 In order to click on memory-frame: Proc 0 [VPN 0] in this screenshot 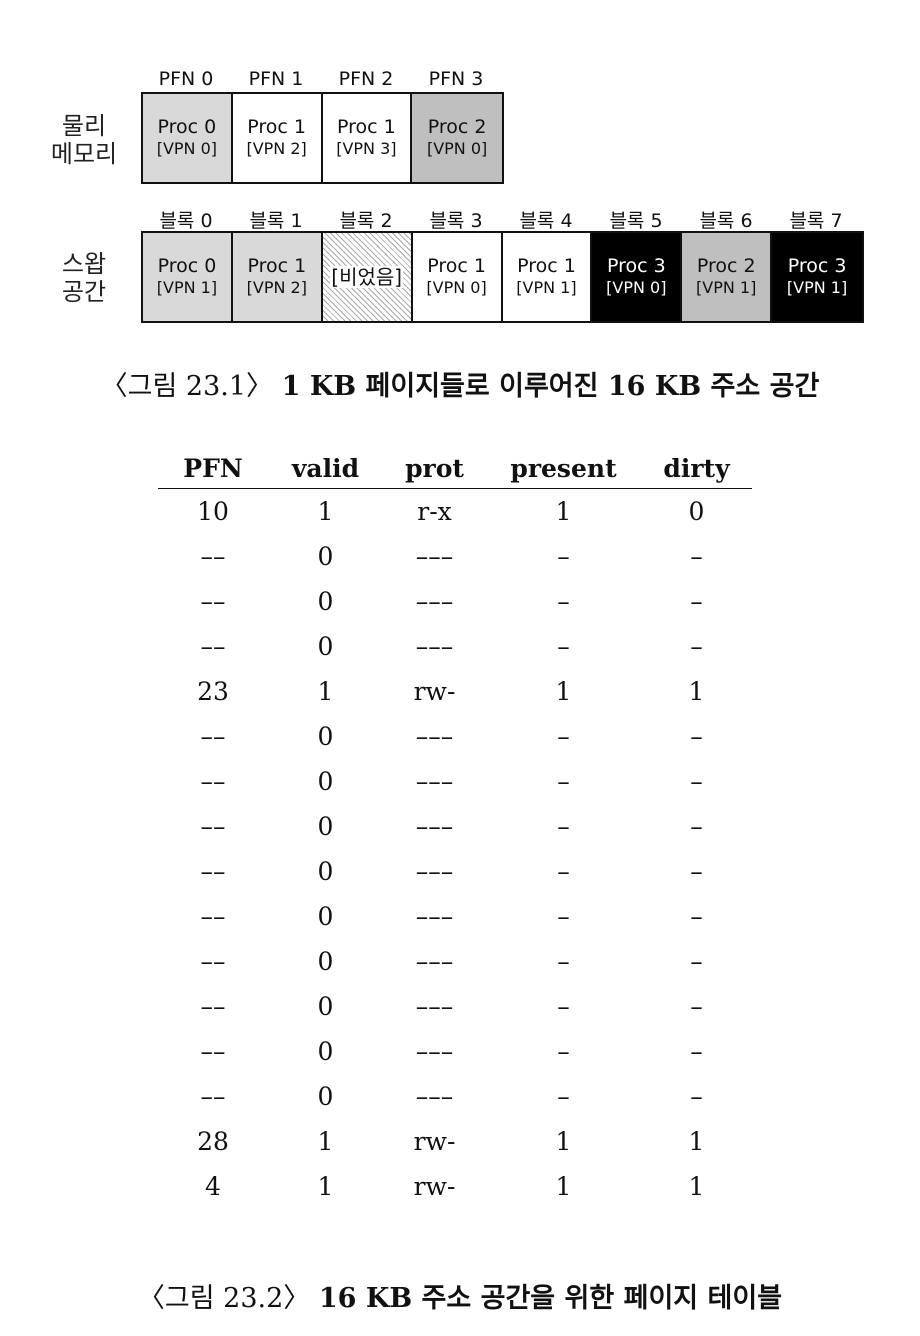, I will do `click(188, 138)`.